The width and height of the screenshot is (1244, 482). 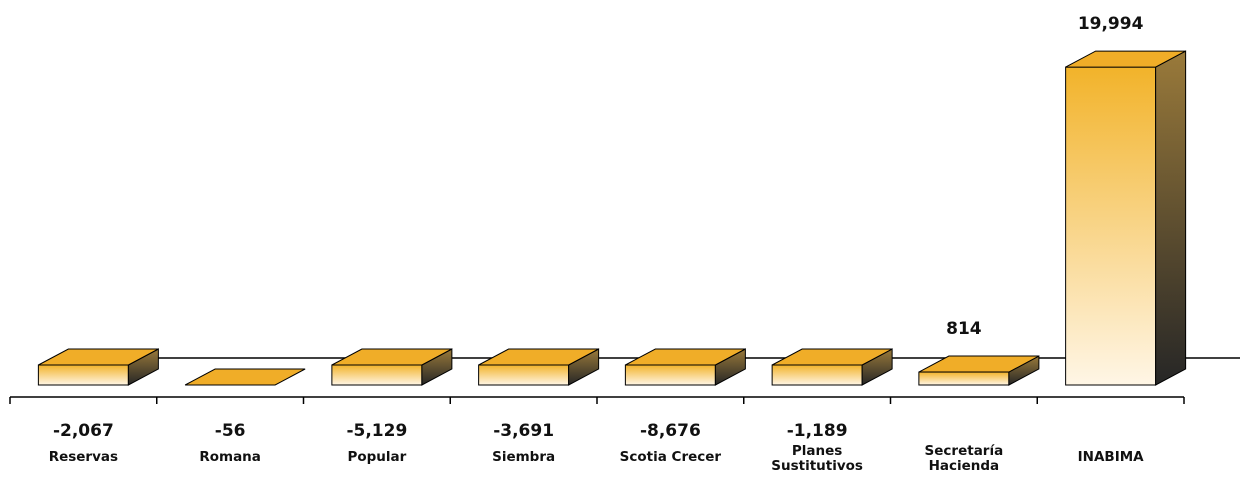 I want to click on data-label: -3,691, so click(x=523, y=431).